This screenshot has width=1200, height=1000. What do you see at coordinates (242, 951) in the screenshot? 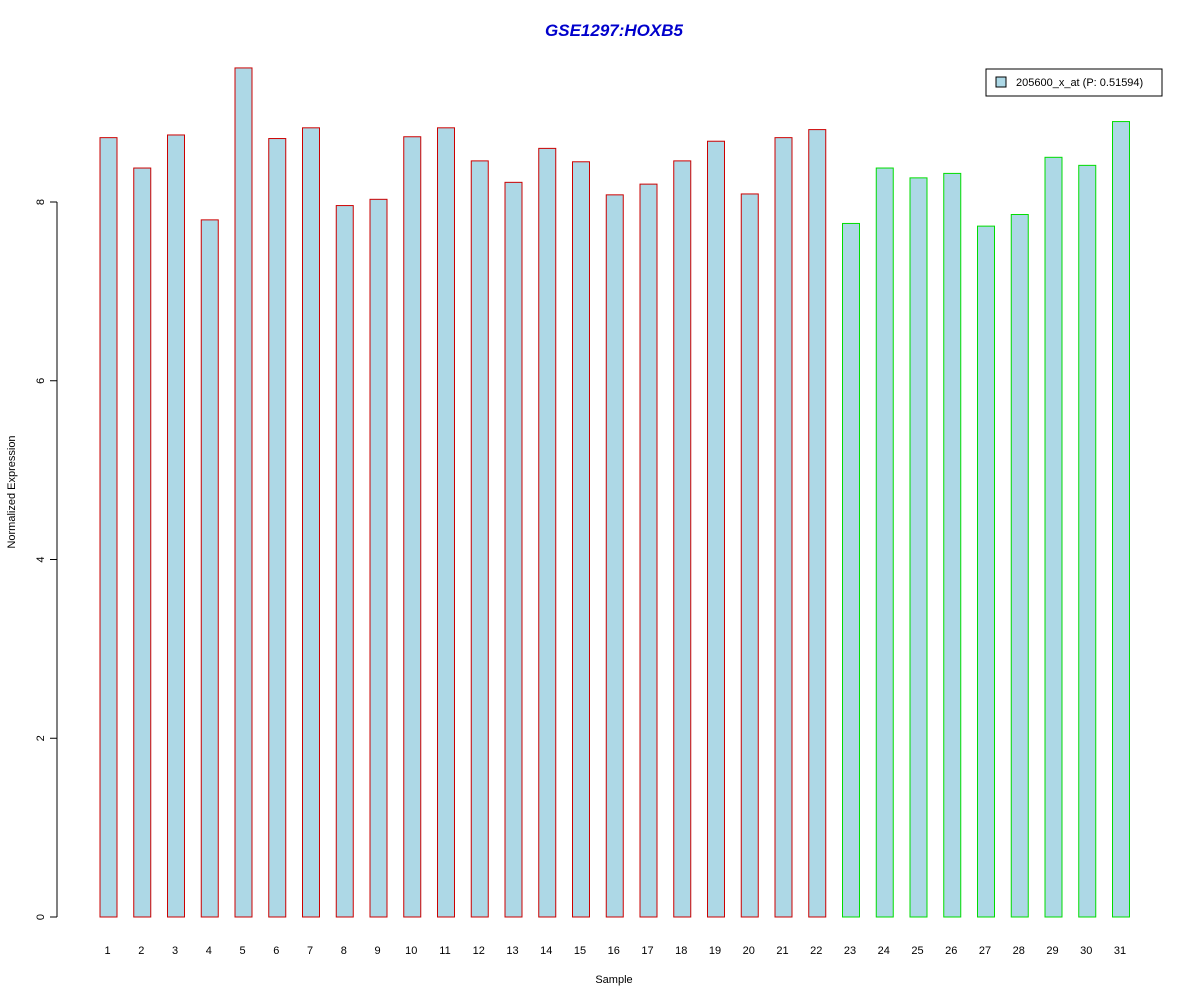
I see `x-tick-label: 5` at bounding box center [242, 951].